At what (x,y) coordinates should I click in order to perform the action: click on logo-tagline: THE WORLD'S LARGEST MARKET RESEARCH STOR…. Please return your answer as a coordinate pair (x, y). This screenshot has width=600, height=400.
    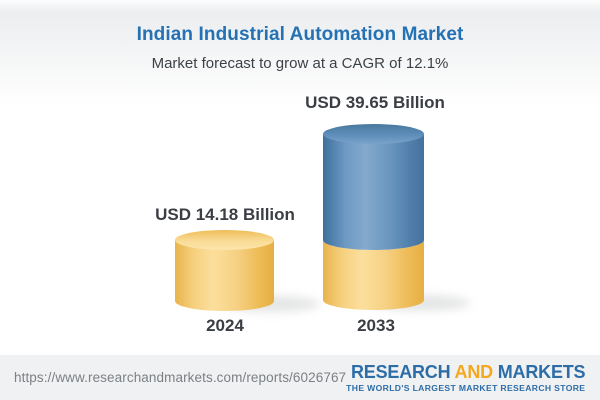
    Looking at the image, I should click on (466, 387).